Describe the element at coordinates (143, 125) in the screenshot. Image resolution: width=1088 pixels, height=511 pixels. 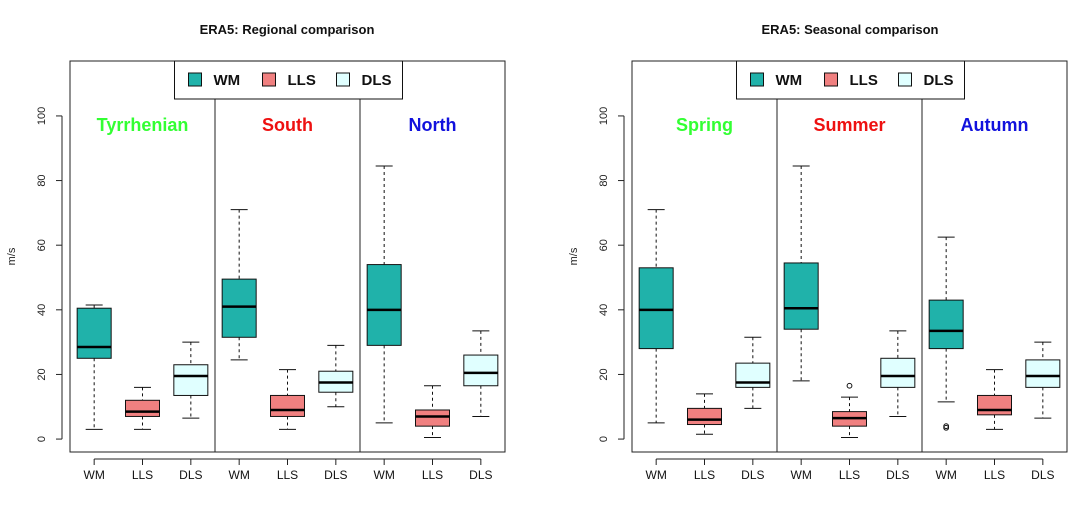
I see `group-label: Tyrrhenian` at that location.